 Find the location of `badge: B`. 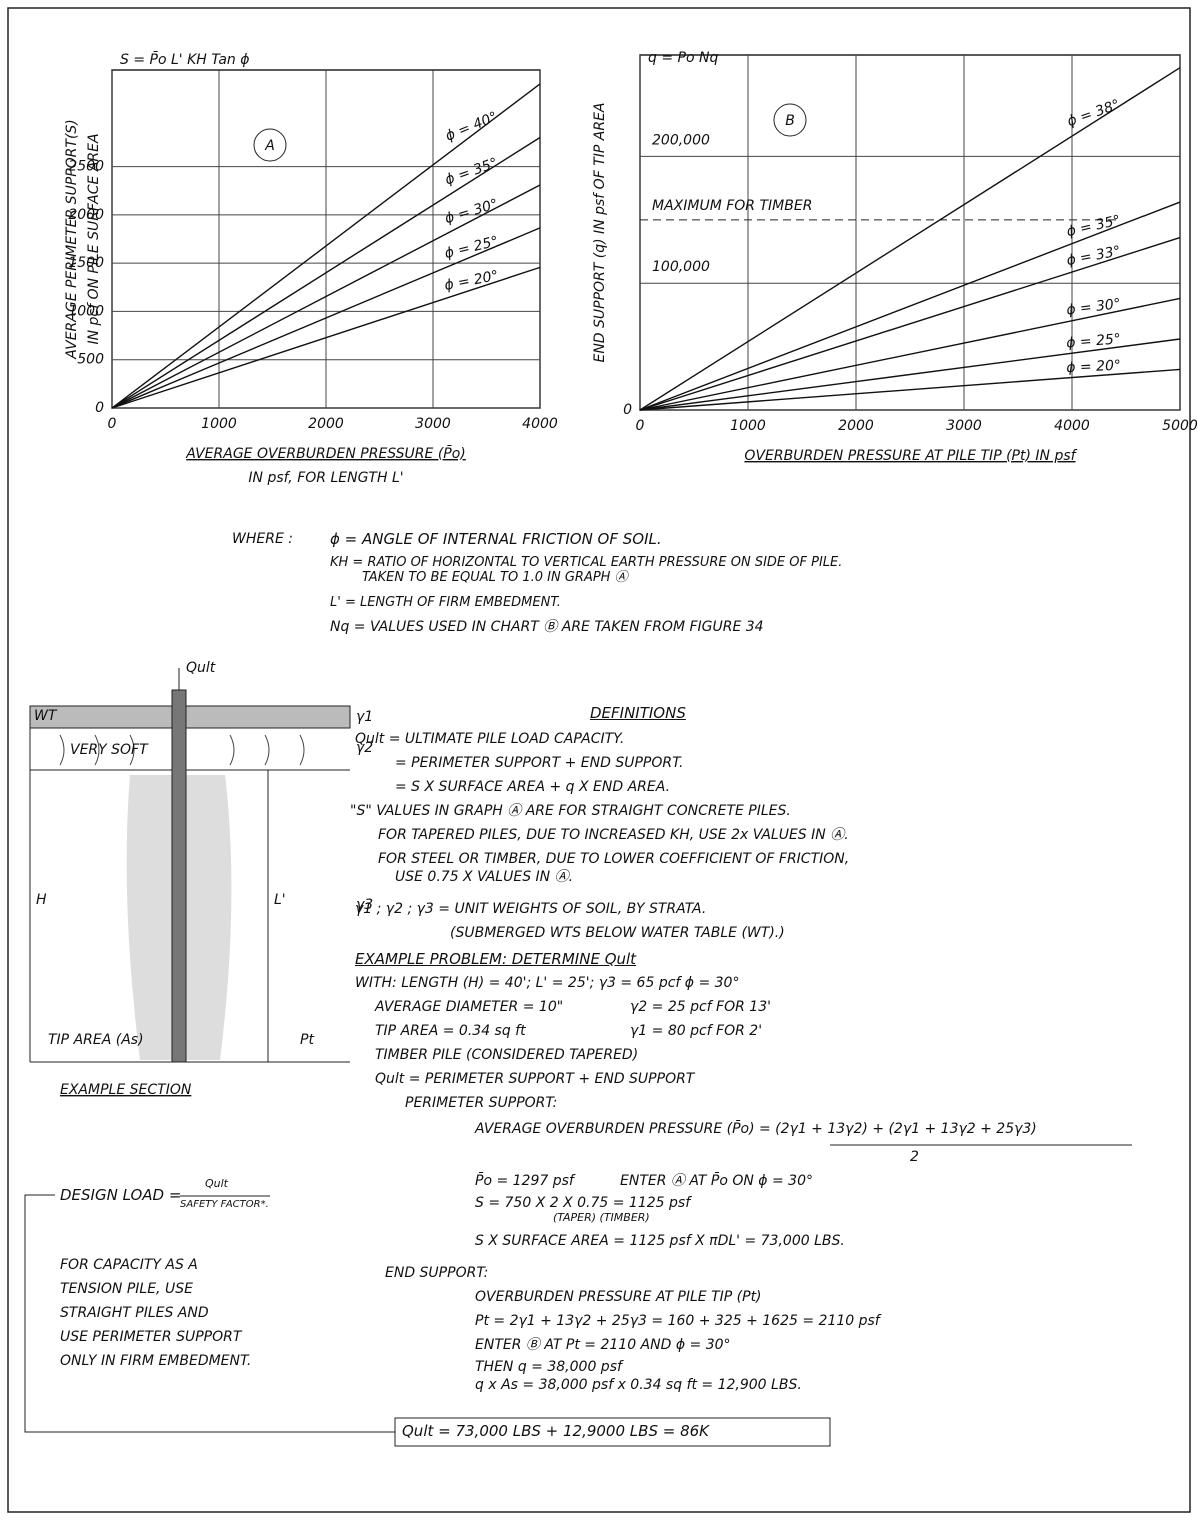

badge: B is located at coordinates (790, 121).